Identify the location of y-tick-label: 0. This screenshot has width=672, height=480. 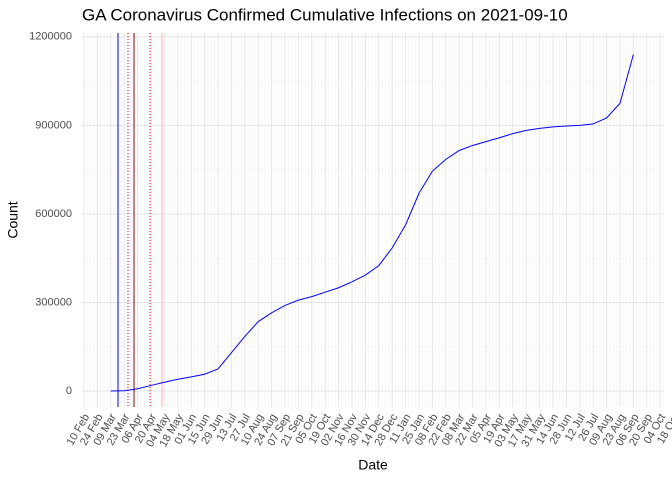
(69, 391).